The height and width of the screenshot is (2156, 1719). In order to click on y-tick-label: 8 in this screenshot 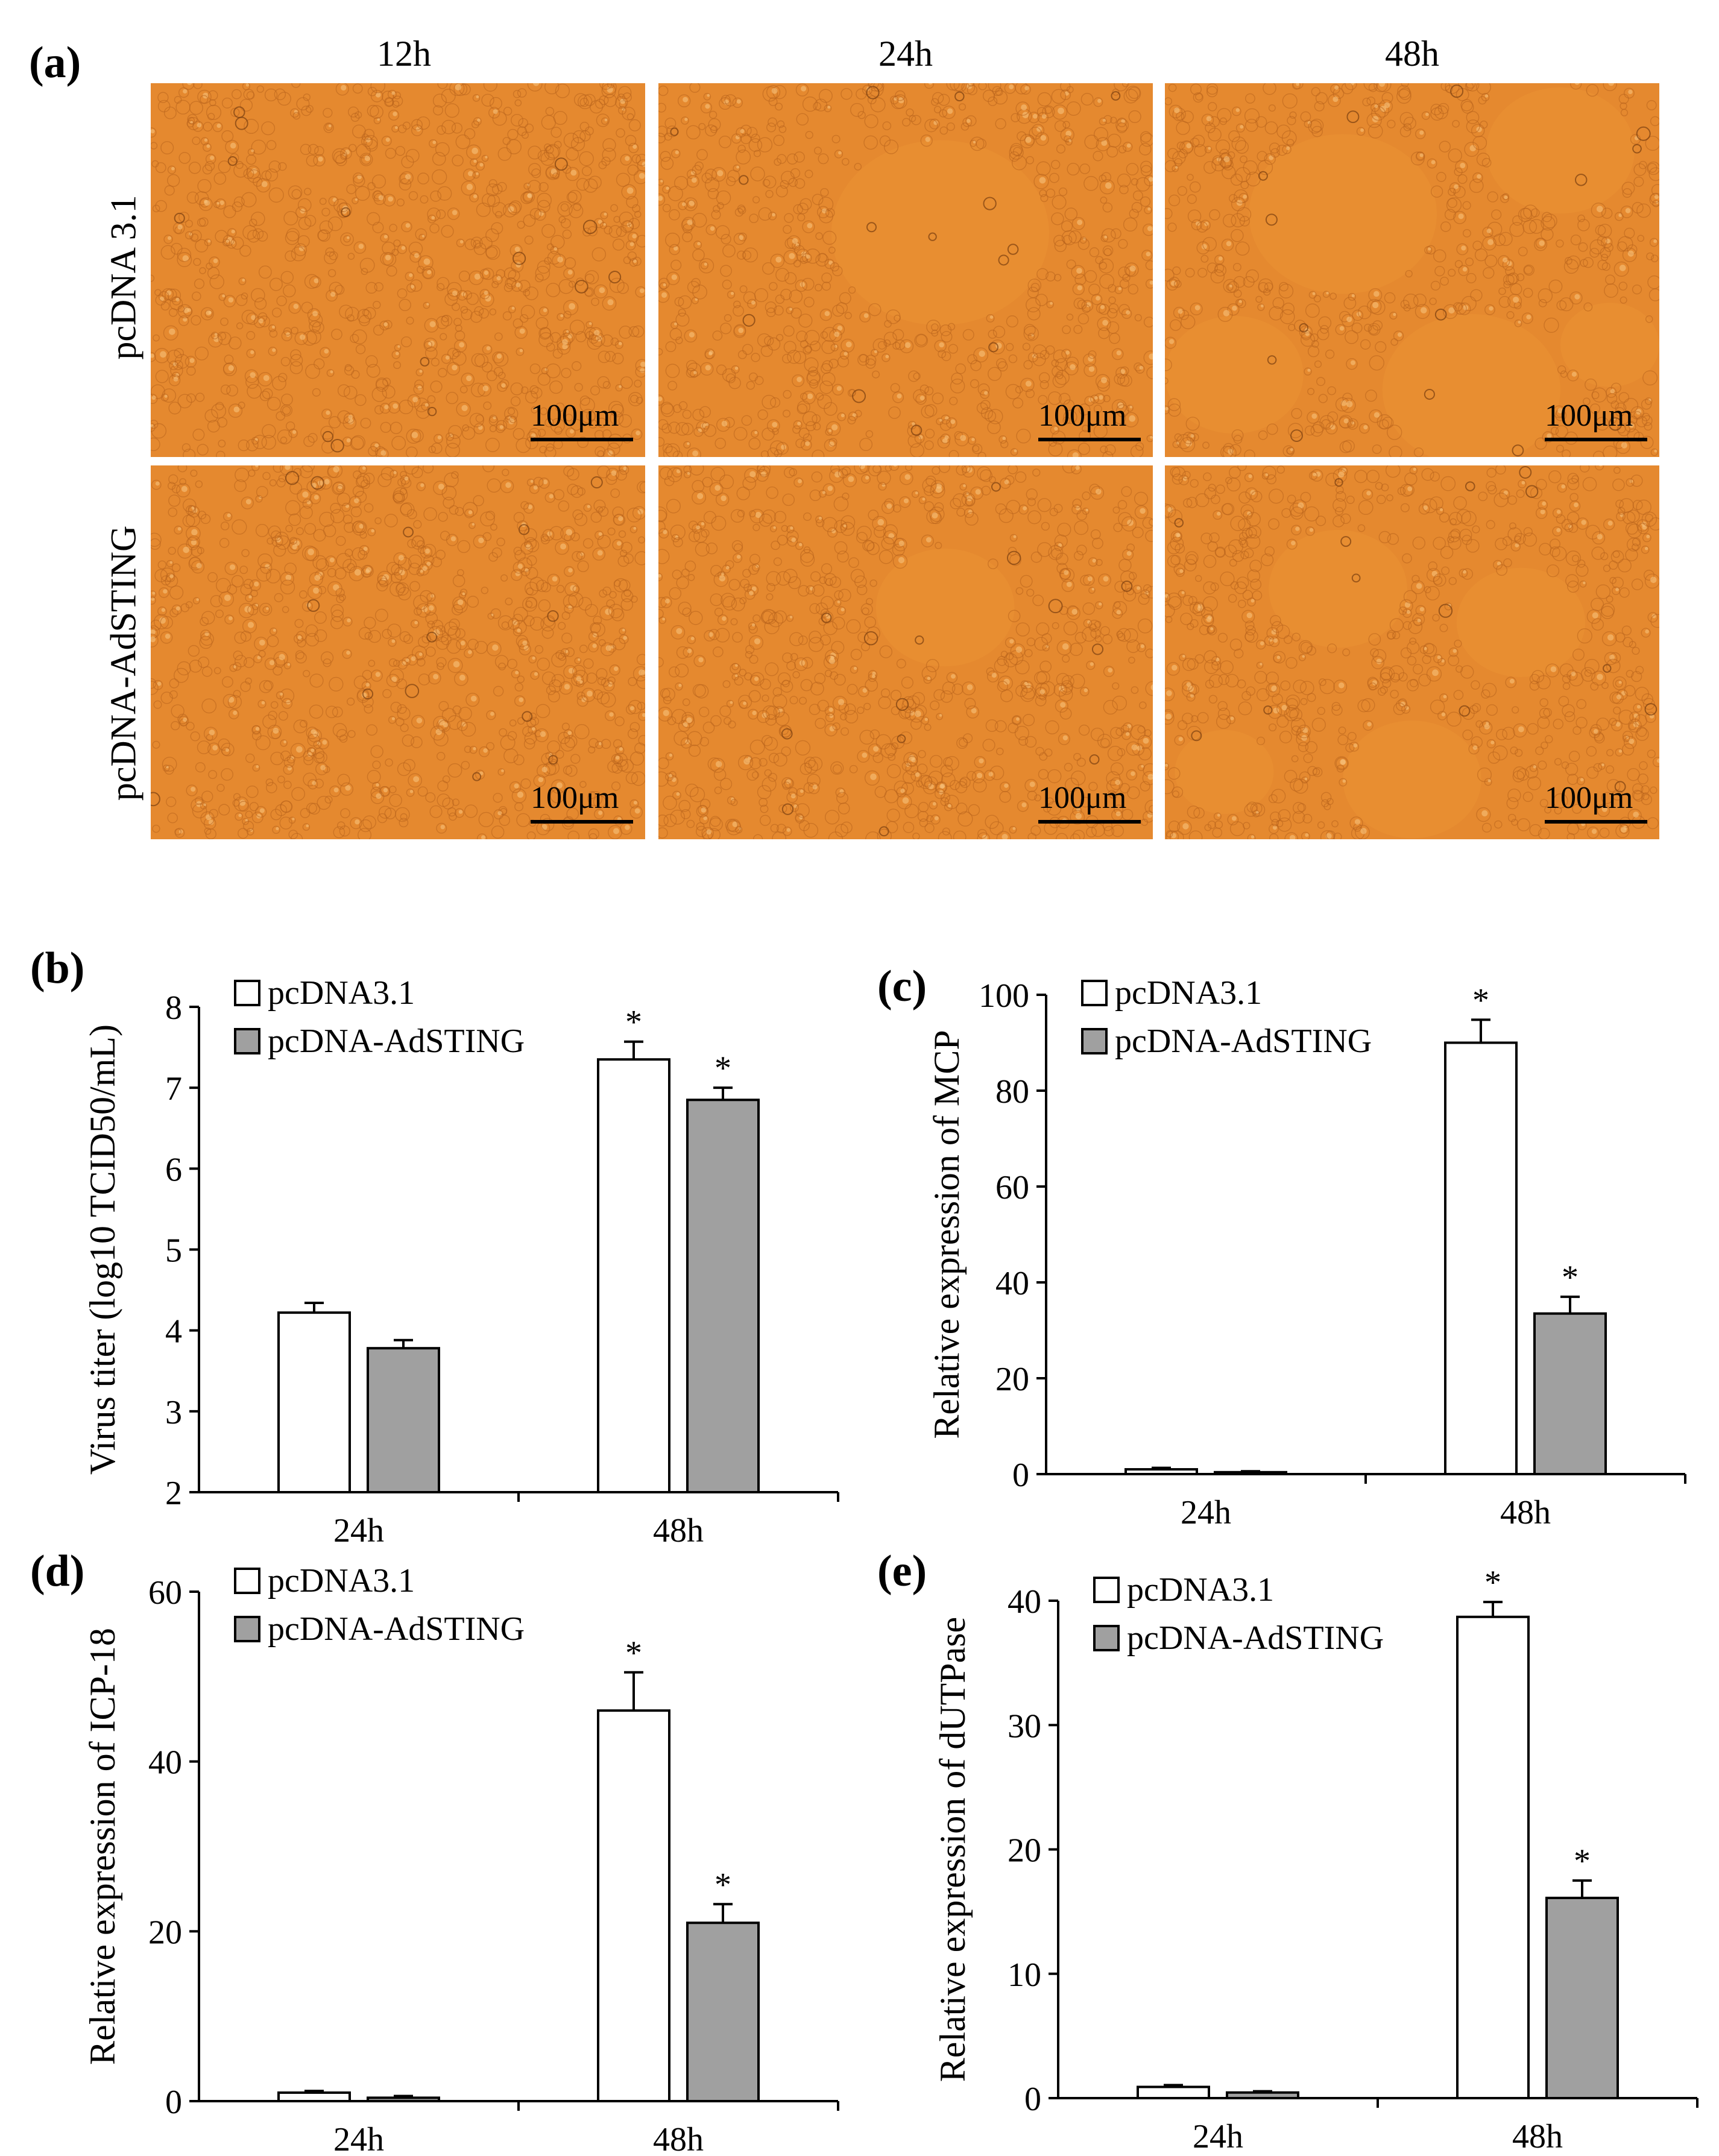, I will do `click(173, 1008)`.